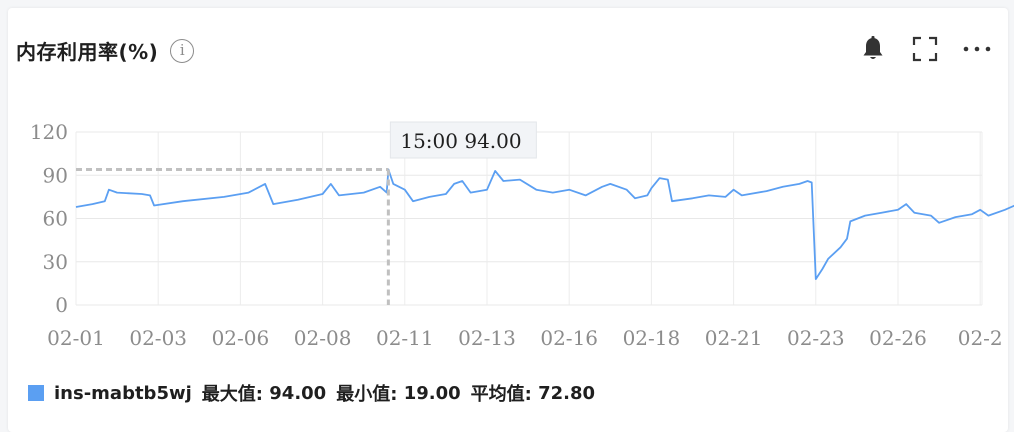 Image resolution: width=1014 pixels, height=432 pixels. I want to click on x-tick-label: 02-11, so click(405, 338).